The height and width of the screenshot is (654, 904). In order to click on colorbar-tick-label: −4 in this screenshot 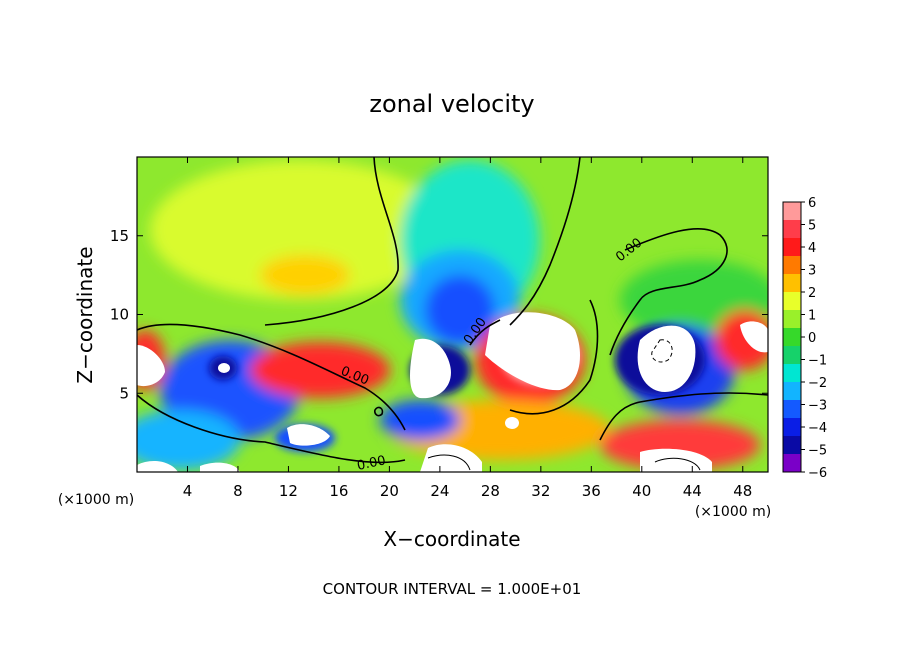, I will do `click(817, 428)`.